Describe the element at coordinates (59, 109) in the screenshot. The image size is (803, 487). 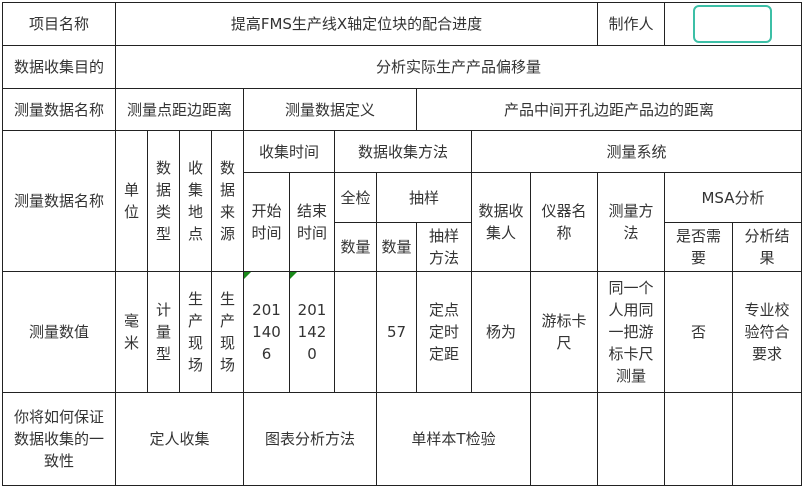
I see `data-name-label: 测量数据名称` at that location.